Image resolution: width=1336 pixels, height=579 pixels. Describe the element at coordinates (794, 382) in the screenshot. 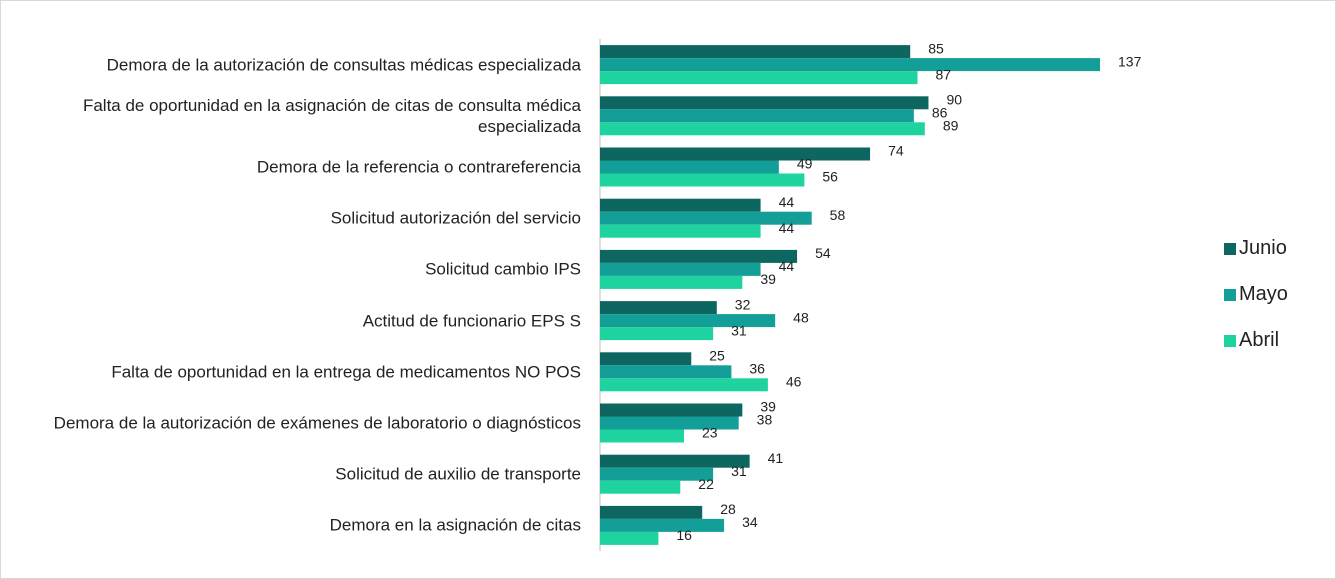

I see `value-label: 46` at that location.